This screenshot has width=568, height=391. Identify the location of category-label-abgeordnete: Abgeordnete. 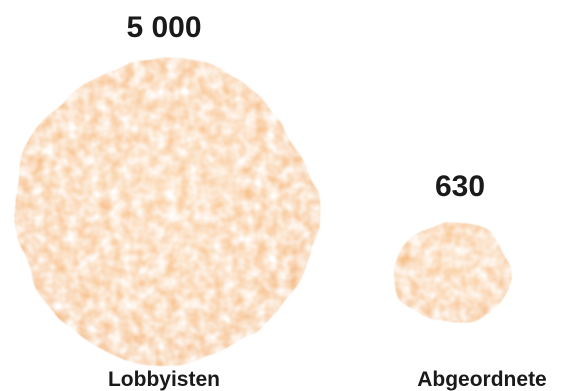
(482, 379).